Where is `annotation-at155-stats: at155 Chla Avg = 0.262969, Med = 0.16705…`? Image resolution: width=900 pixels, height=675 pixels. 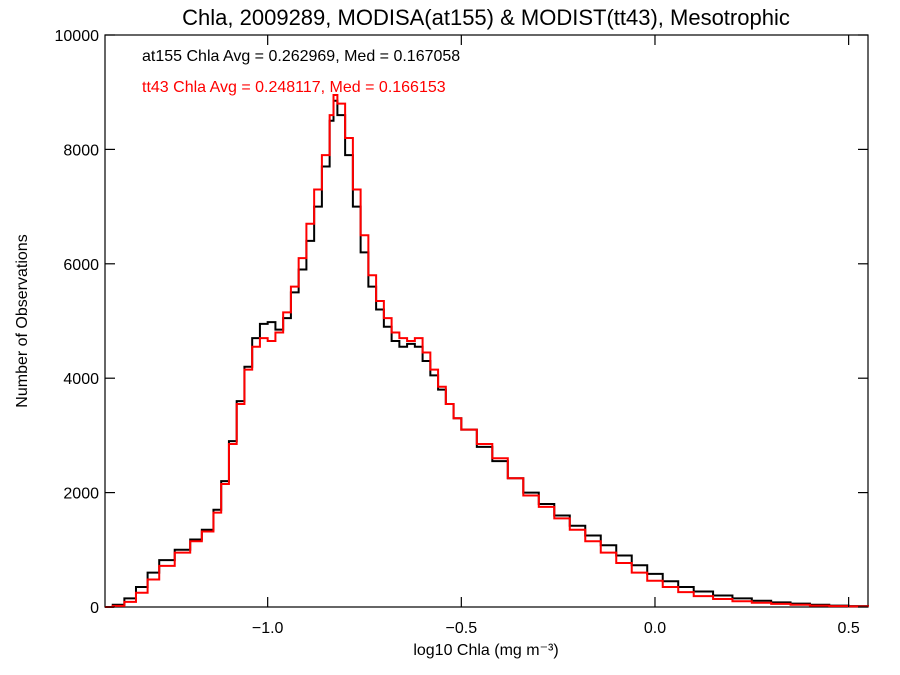
annotation-at155-stats: at155 Chla Avg = 0.262969, Med = 0.16705… is located at coordinates (301, 56).